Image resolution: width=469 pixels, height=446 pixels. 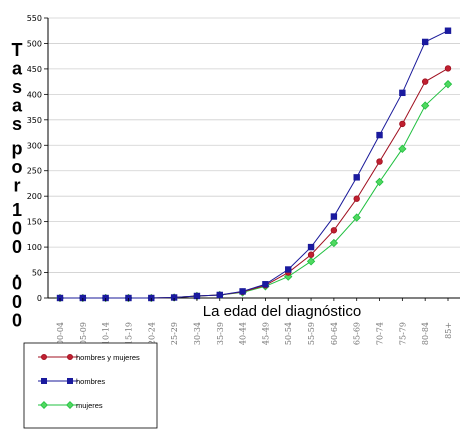 What do you see at coordinates (34, 18) in the screenshot?
I see `y-tick-label: 550` at bounding box center [34, 18].